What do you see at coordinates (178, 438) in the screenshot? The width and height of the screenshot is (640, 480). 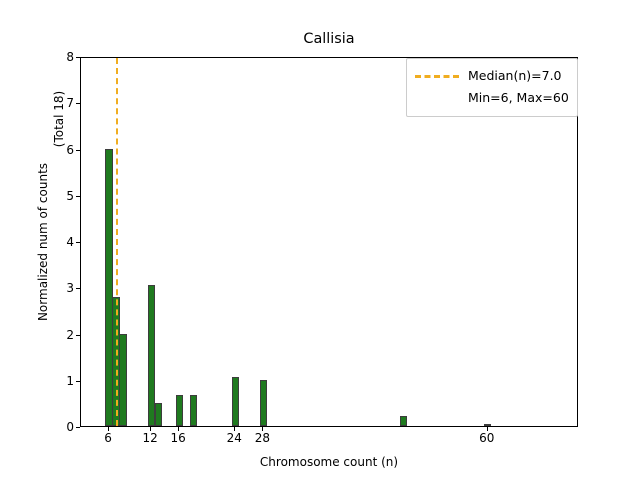 I see `x-tick-label: 16` at bounding box center [178, 438].